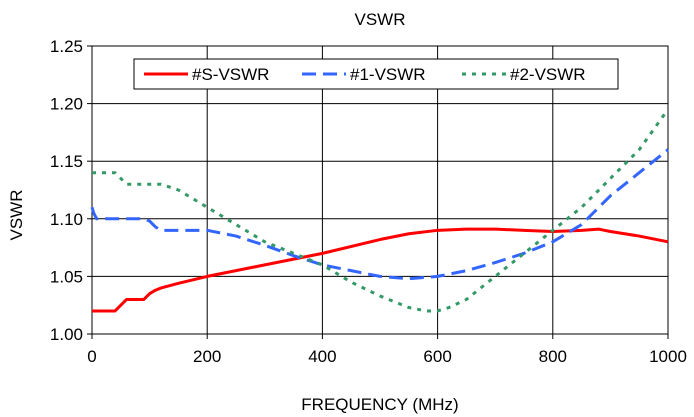 The image size is (694, 417). Describe the element at coordinates (230, 74) in the screenshot. I see `legend-label: #S-VSWR` at that location.